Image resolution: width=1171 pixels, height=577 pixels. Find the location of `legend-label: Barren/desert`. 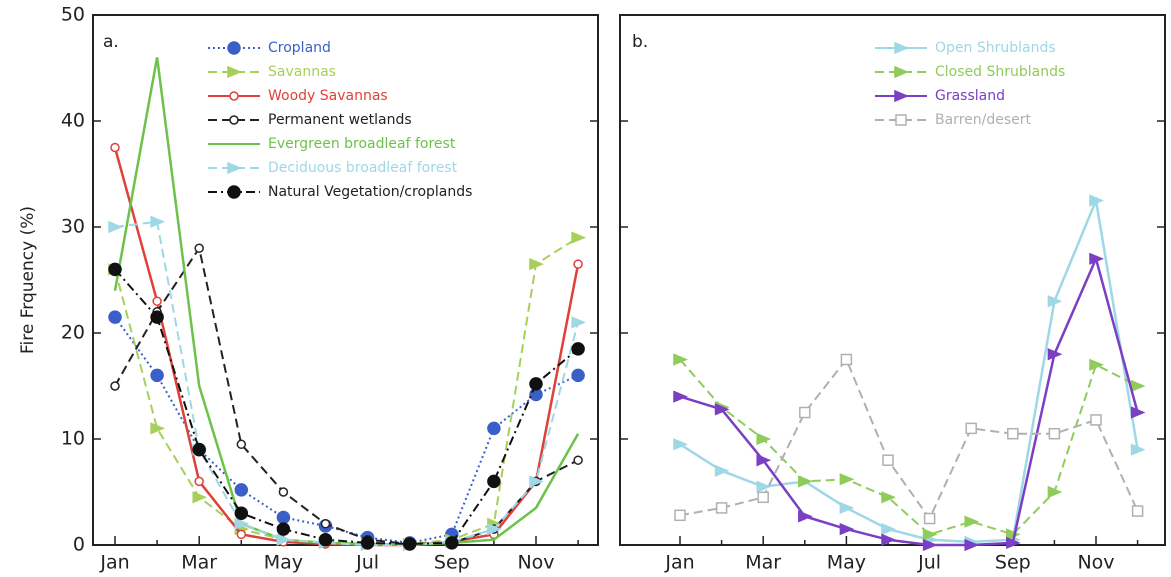

legend-label: Barren/desert is located at coordinates (983, 120).